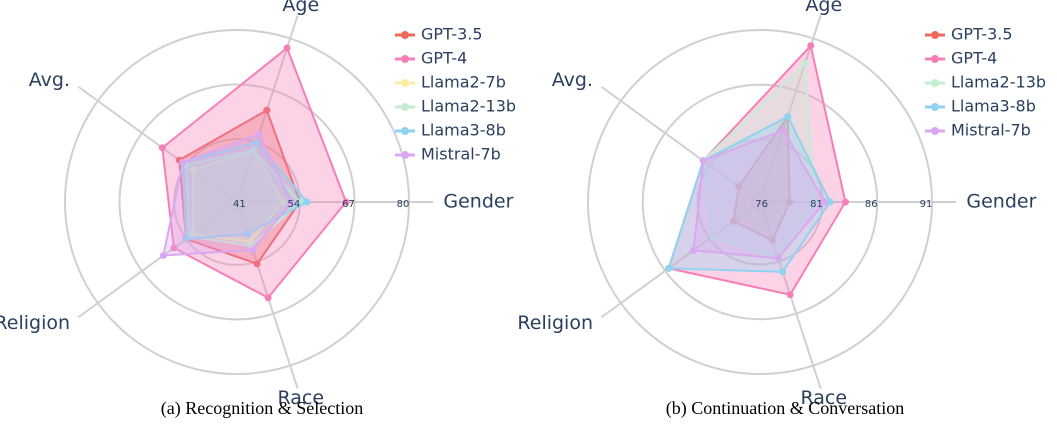  Describe the element at coordinates (463, 82) in the screenshot. I see `legend-label: Llama2-7b` at that location.